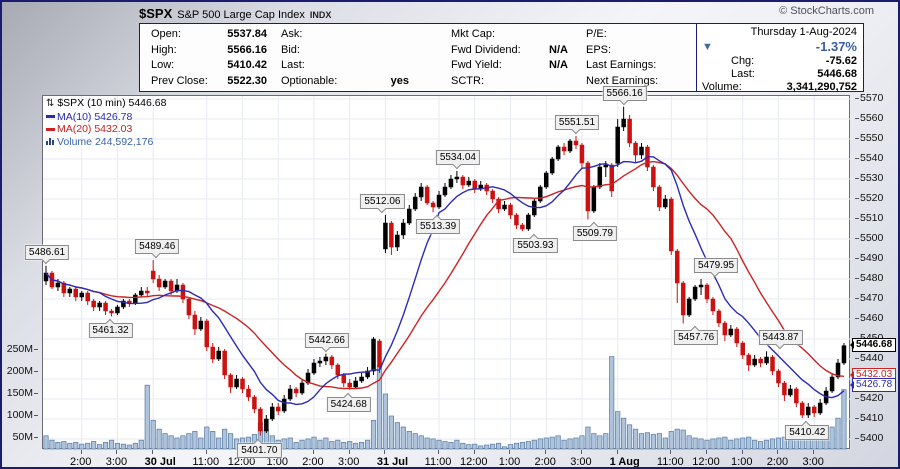 The image size is (900, 469). Describe the element at coordinates (392, 462) in the screenshot. I see `time-axis-day-label: 31 Jul` at that location.